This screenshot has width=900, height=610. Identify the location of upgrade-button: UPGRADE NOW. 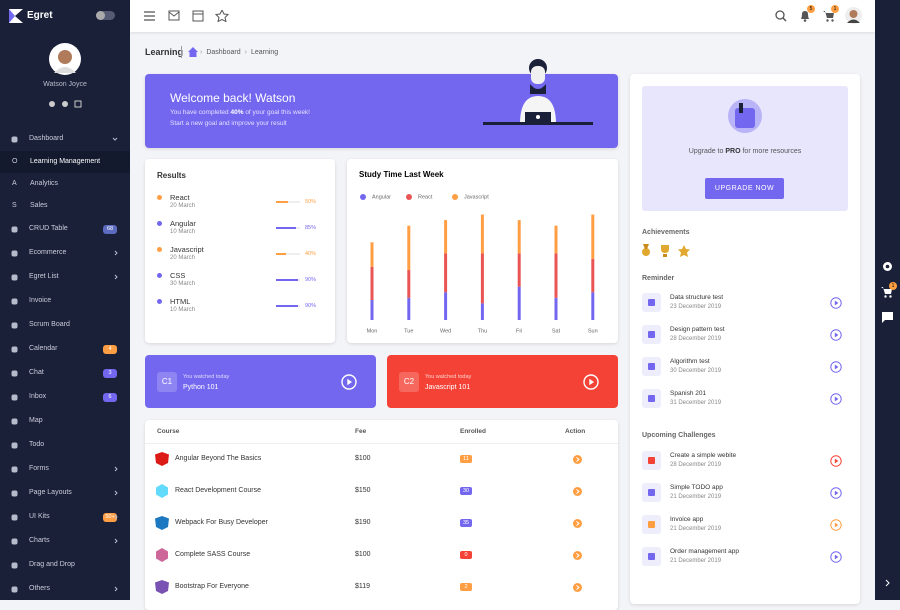
(744, 188).